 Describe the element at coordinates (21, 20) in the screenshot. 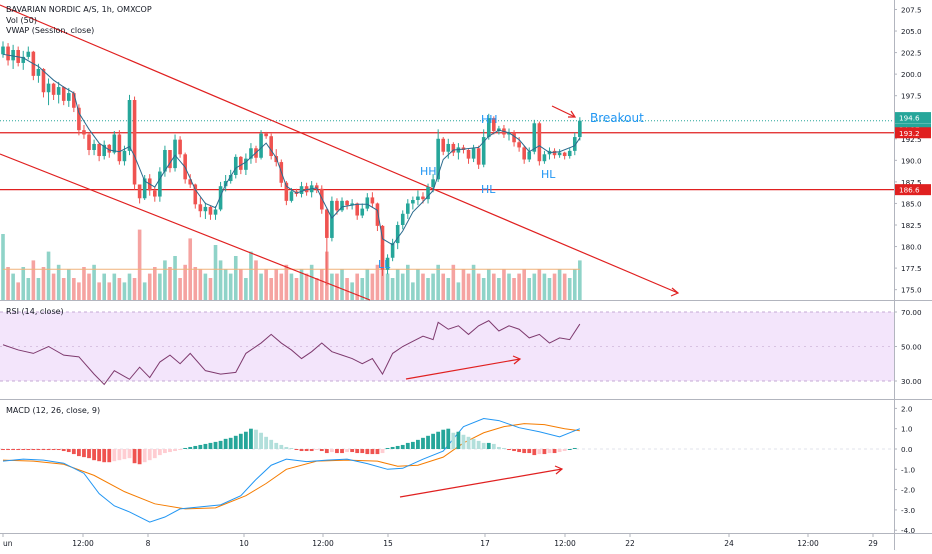

I see `volume-indicator-label: Vol (50)` at that location.